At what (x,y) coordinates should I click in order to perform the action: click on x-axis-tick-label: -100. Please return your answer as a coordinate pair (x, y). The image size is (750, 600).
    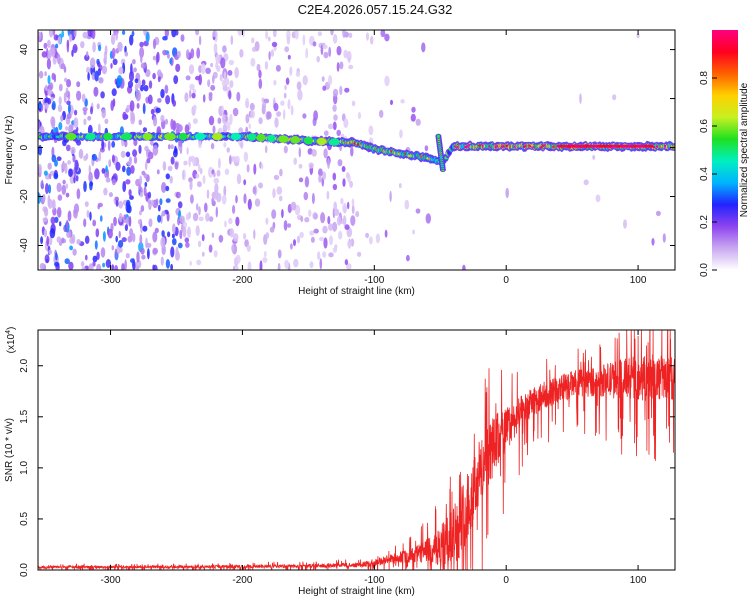
    Looking at the image, I should click on (374, 280).